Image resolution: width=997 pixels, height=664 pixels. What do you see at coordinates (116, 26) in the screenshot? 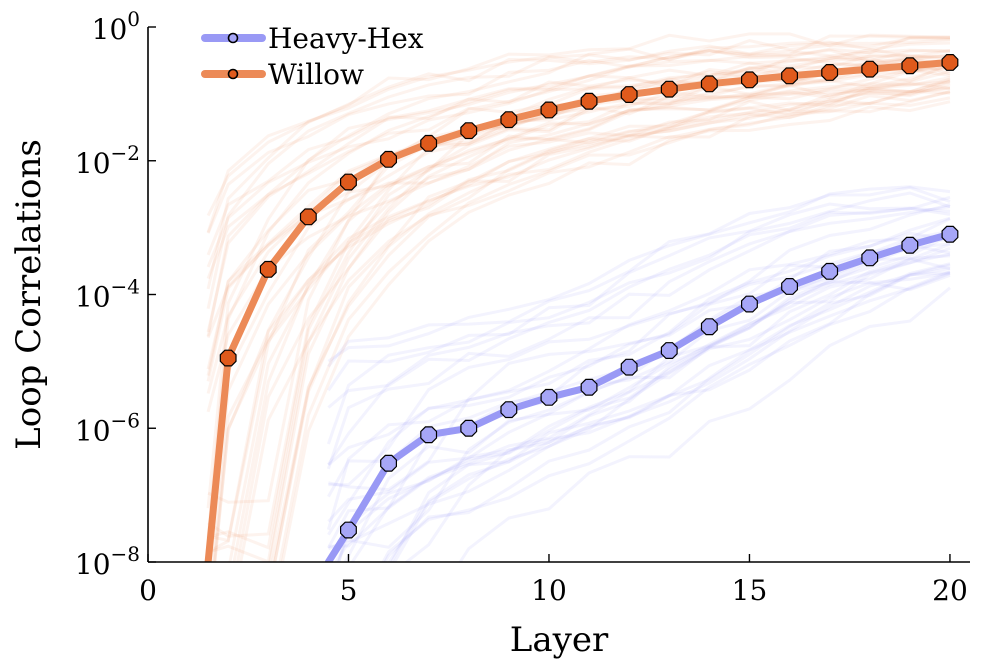
I see `y-tick-label: 10⁰` at bounding box center [116, 26].